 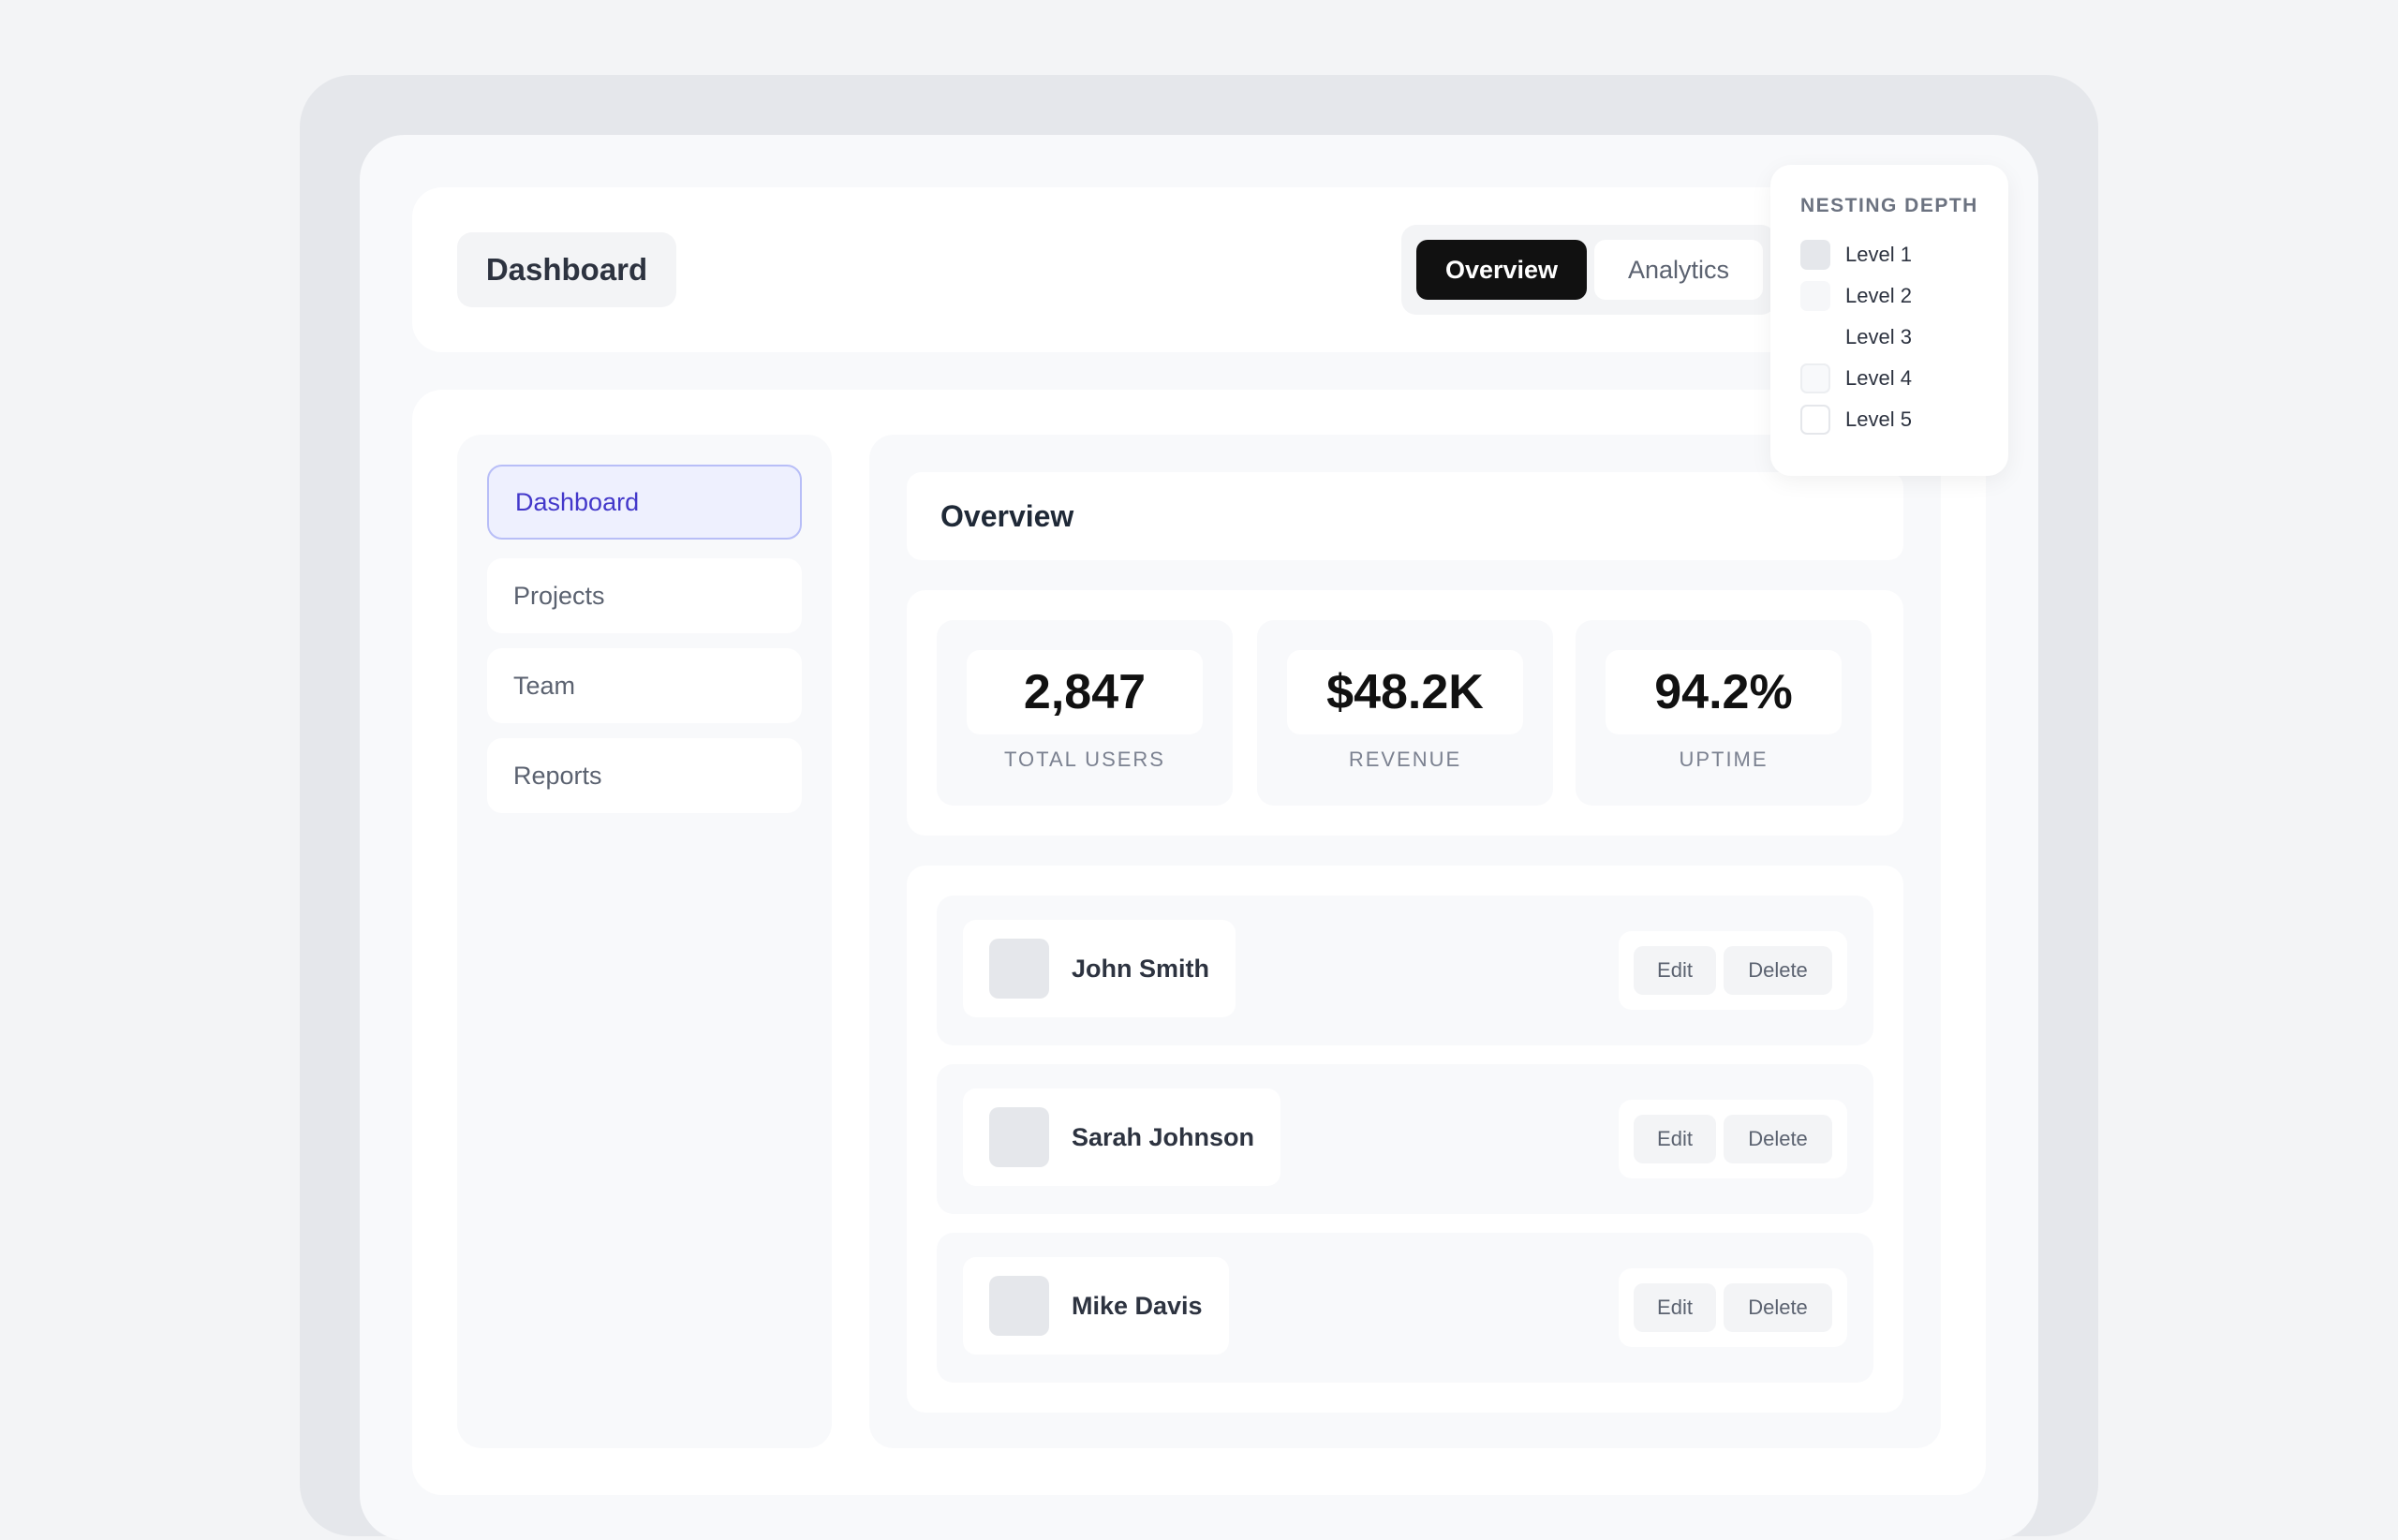 I want to click on stat-label: UPTIME, so click(x=1724, y=759).